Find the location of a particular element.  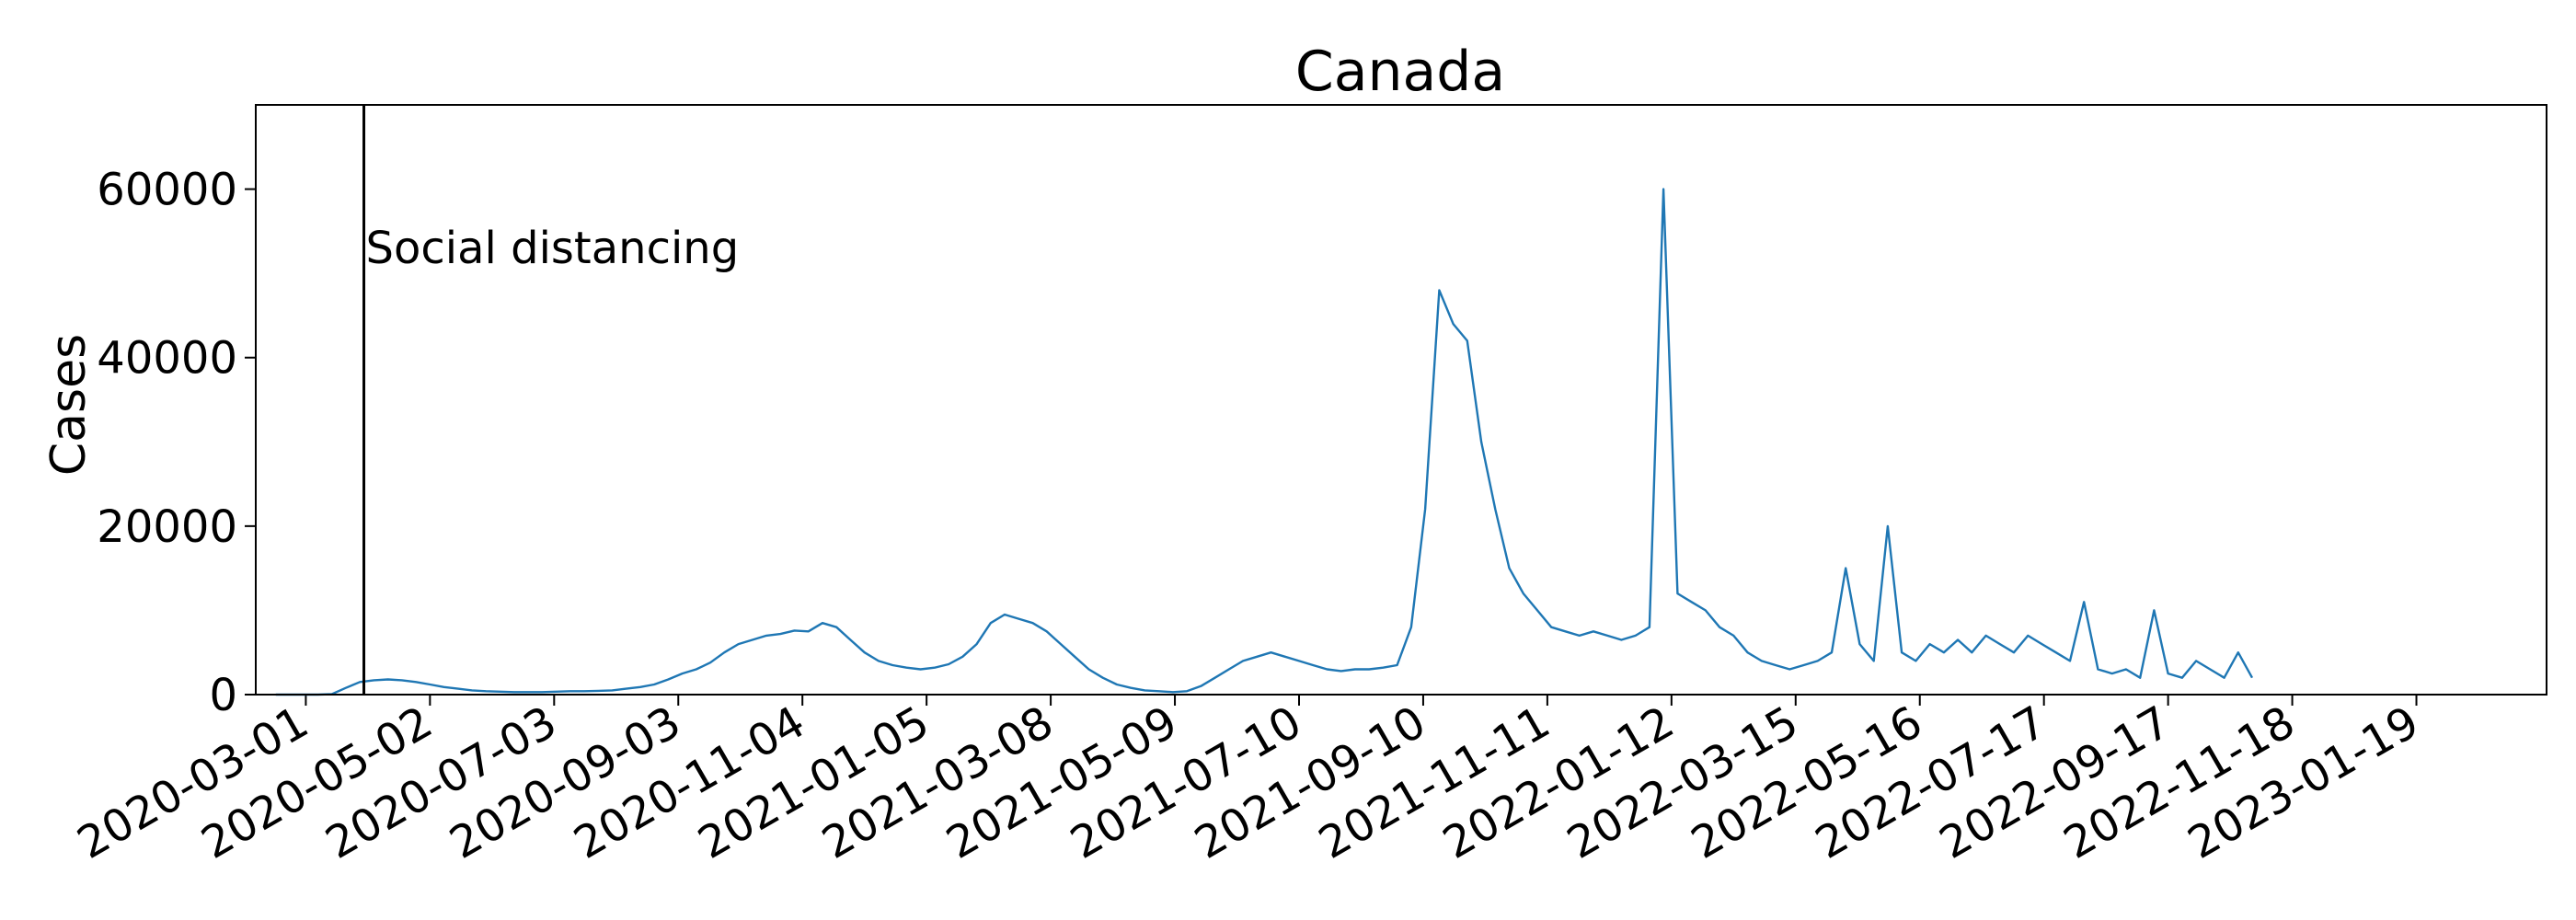

y-axis-label: Cases is located at coordinates (69, 405).